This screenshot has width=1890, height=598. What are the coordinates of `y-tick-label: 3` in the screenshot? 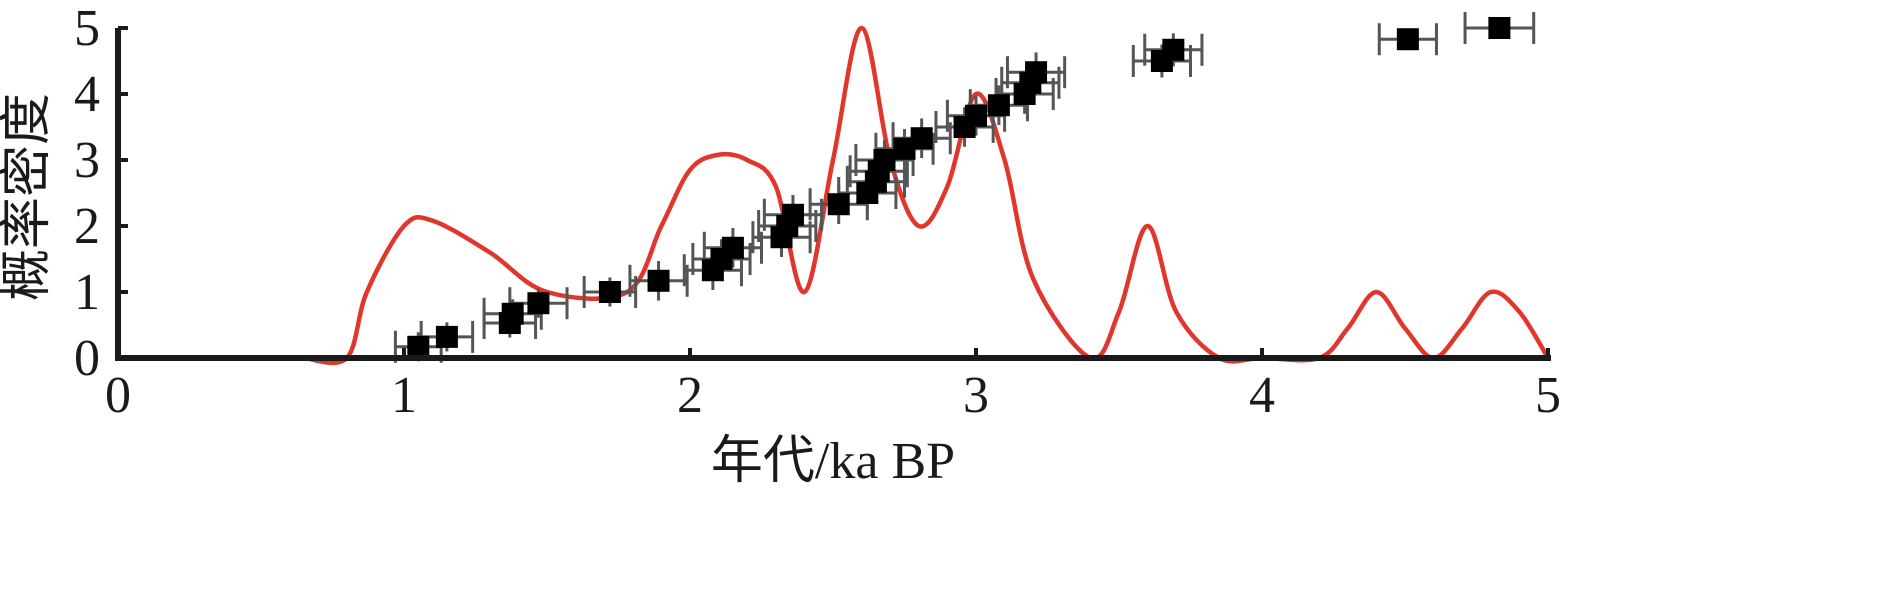 It's located at (87, 160).